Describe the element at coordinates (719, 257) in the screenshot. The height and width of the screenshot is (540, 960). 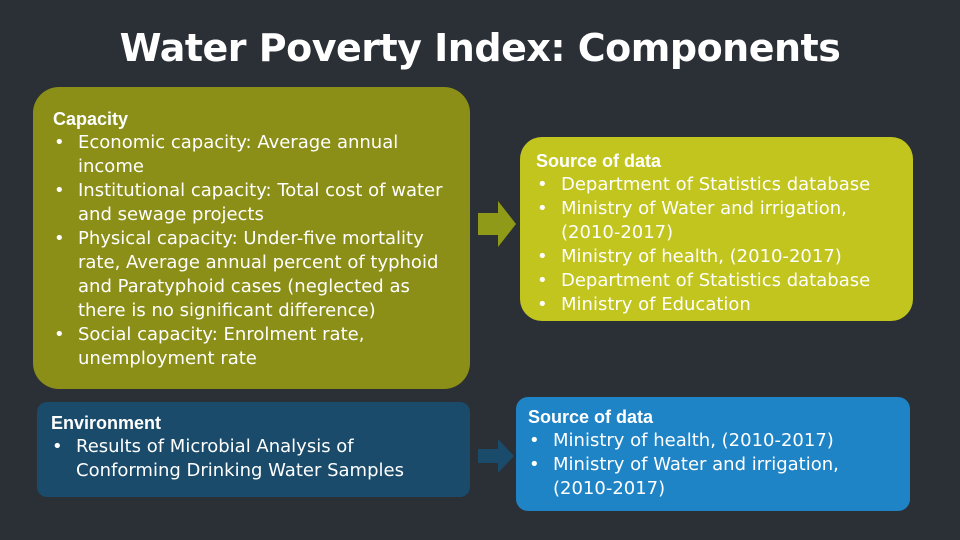
I see `capacity-source-item: Ministry of health, (2010-2017)` at that location.